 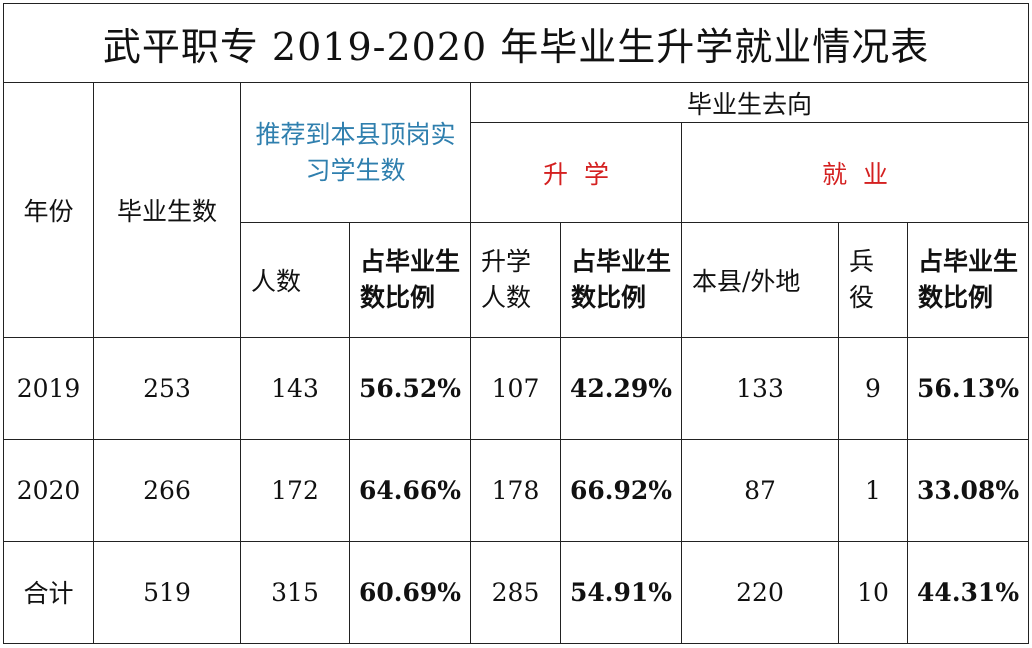 I want to click on cell-military: 1, so click(x=873, y=490).